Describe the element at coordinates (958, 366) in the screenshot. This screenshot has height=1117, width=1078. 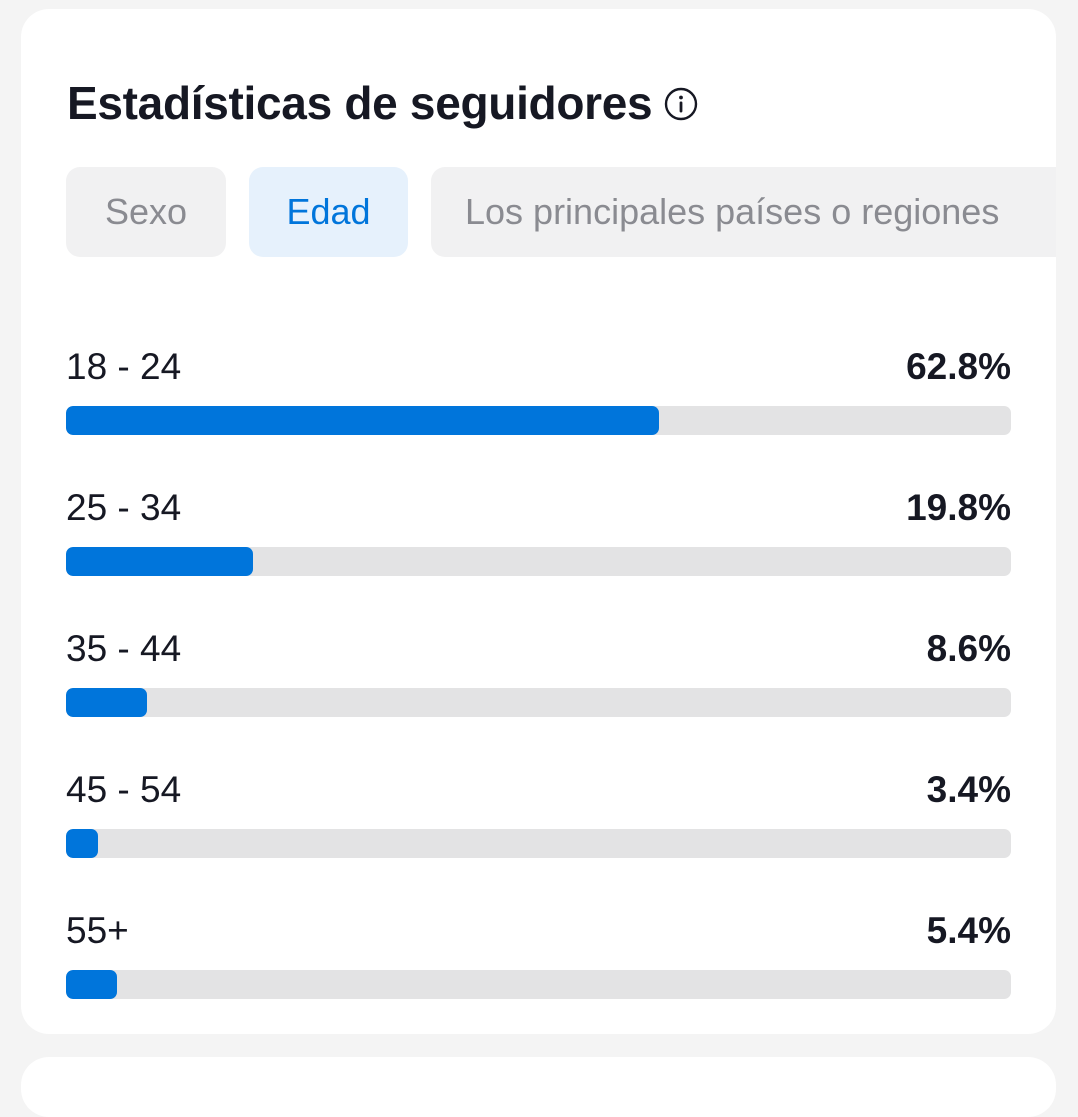
I see `age-percent-label: 62.8%` at that location.